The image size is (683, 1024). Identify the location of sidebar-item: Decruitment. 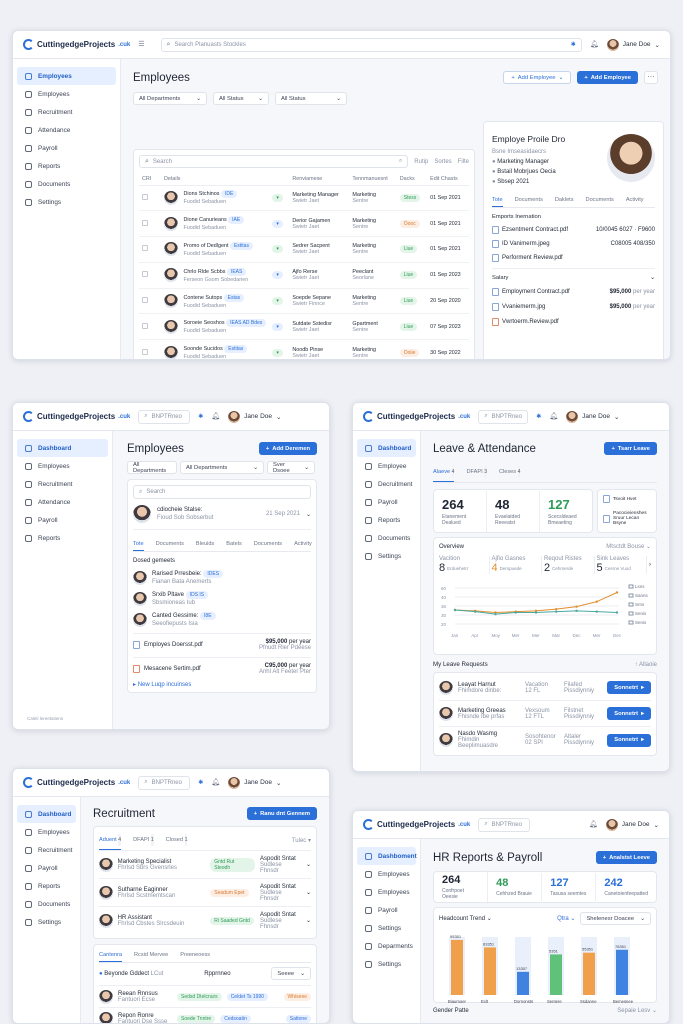
(386, 484).